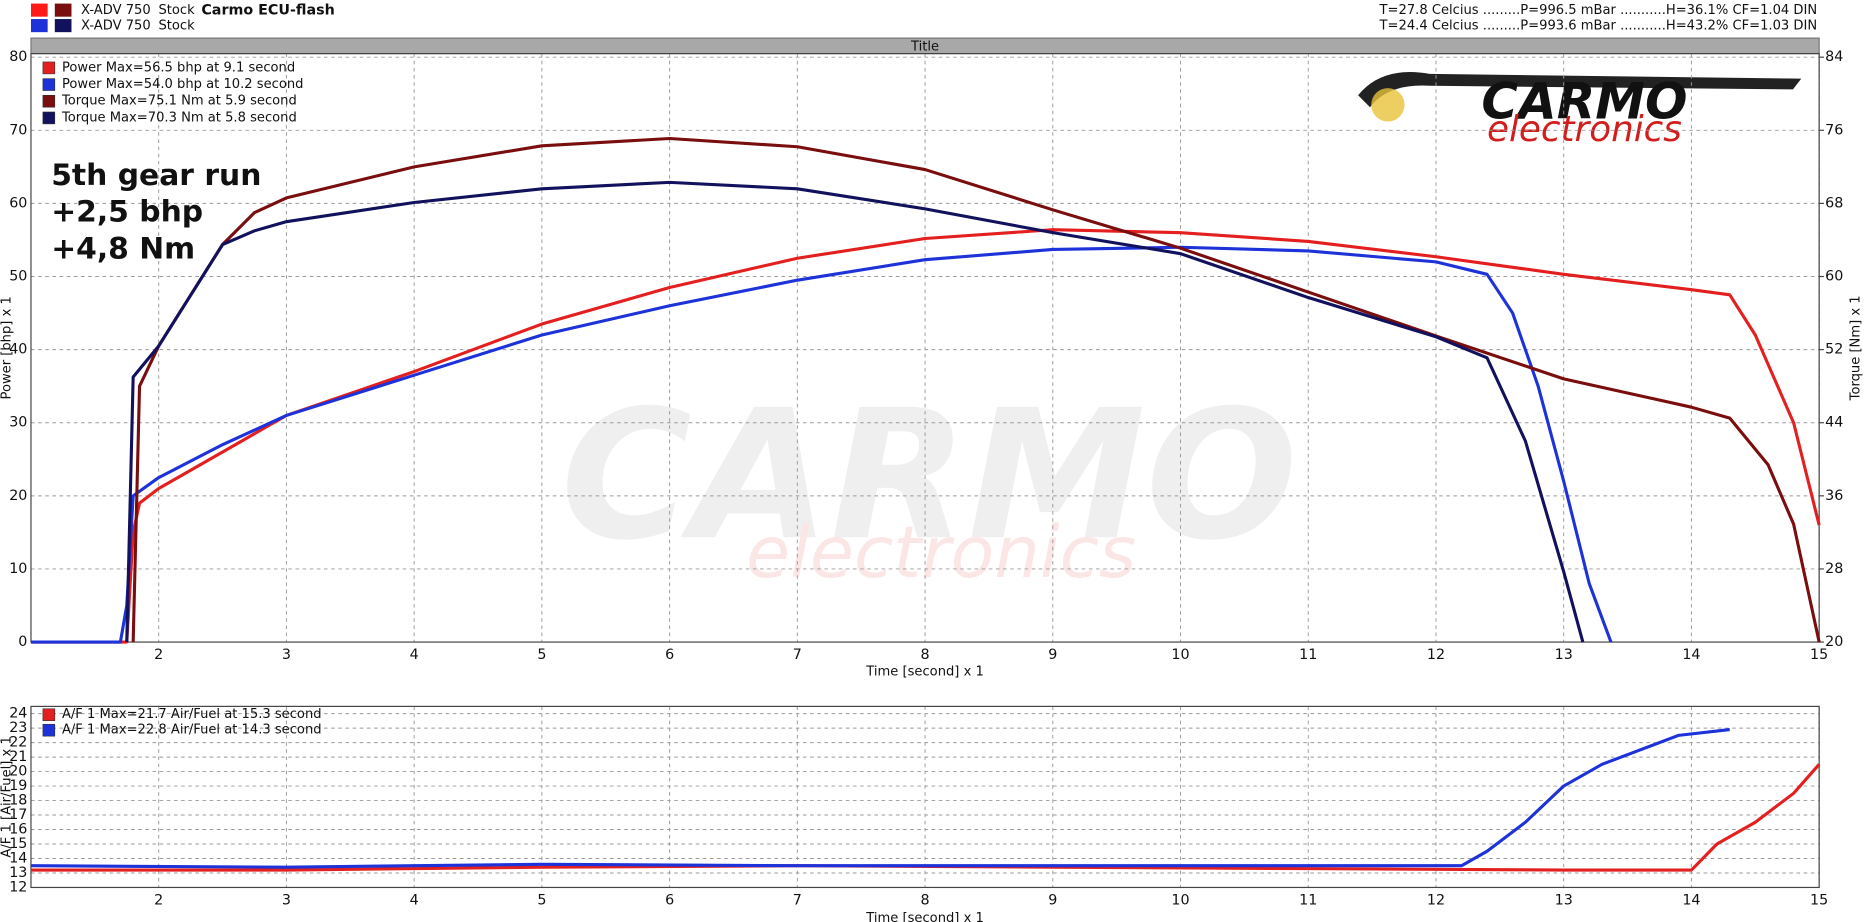 This screenshot has height=922, width=1868. I want to click on watermark-brand: CARMO, so click(929, 476).